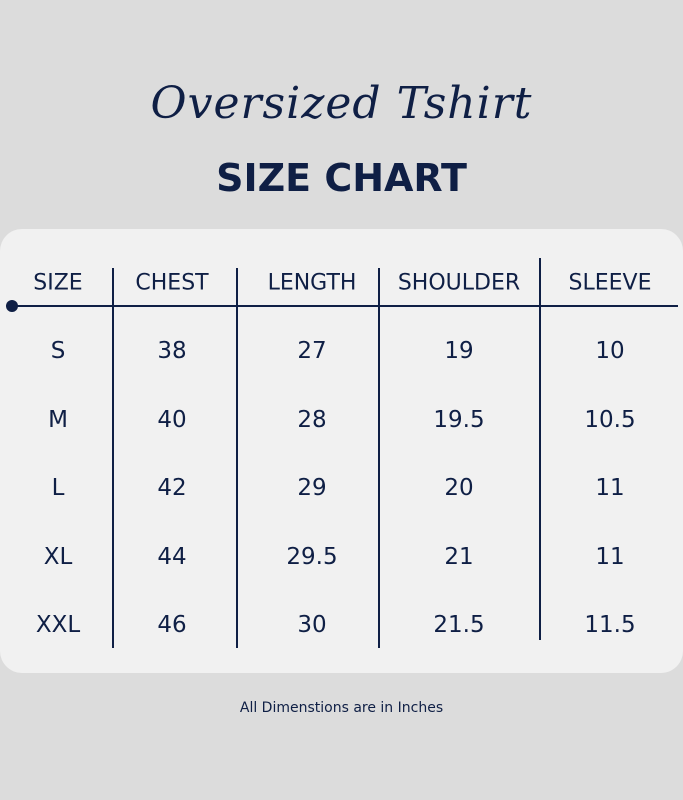  I want to click on table-cell: 21.5, so click(459, 625).